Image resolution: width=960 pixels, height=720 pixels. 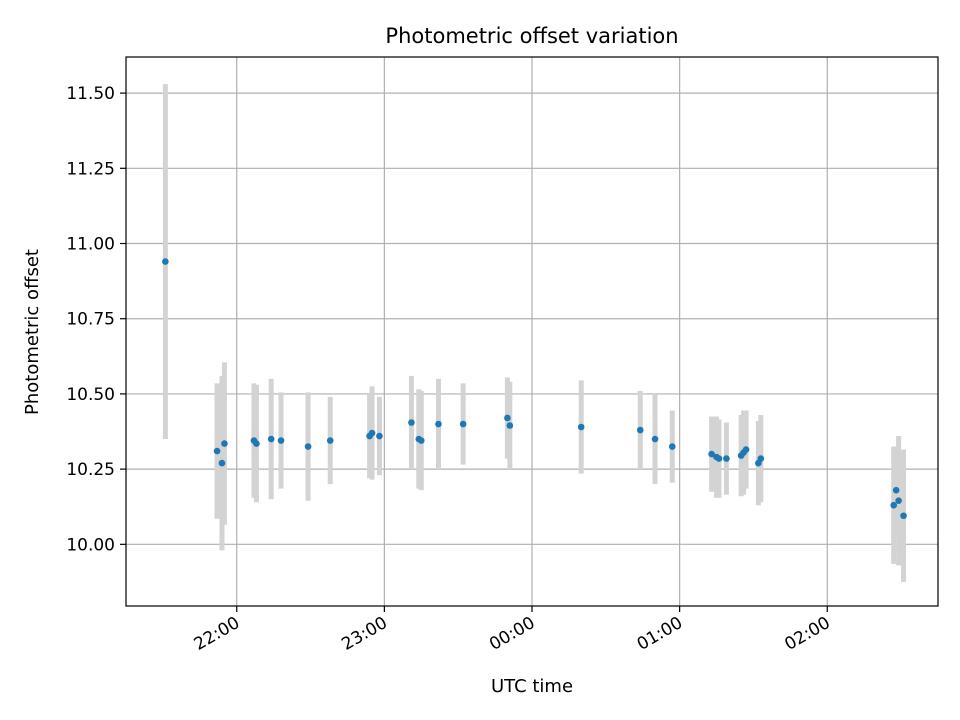 What do you see at coordinates (32, 332) in the screenshot?
I see `y-axis-label: Photometric offset` at bounding box center [32, 332].